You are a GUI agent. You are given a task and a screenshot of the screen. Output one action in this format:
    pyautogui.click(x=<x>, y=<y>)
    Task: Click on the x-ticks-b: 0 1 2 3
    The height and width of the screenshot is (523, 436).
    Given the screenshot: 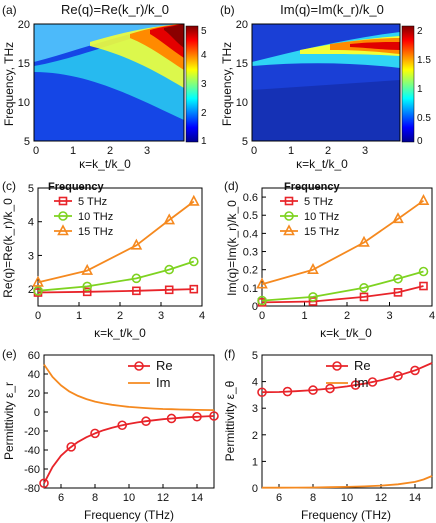 What is the action you would take?
    pyautogui.click(x=309, y=151)
    